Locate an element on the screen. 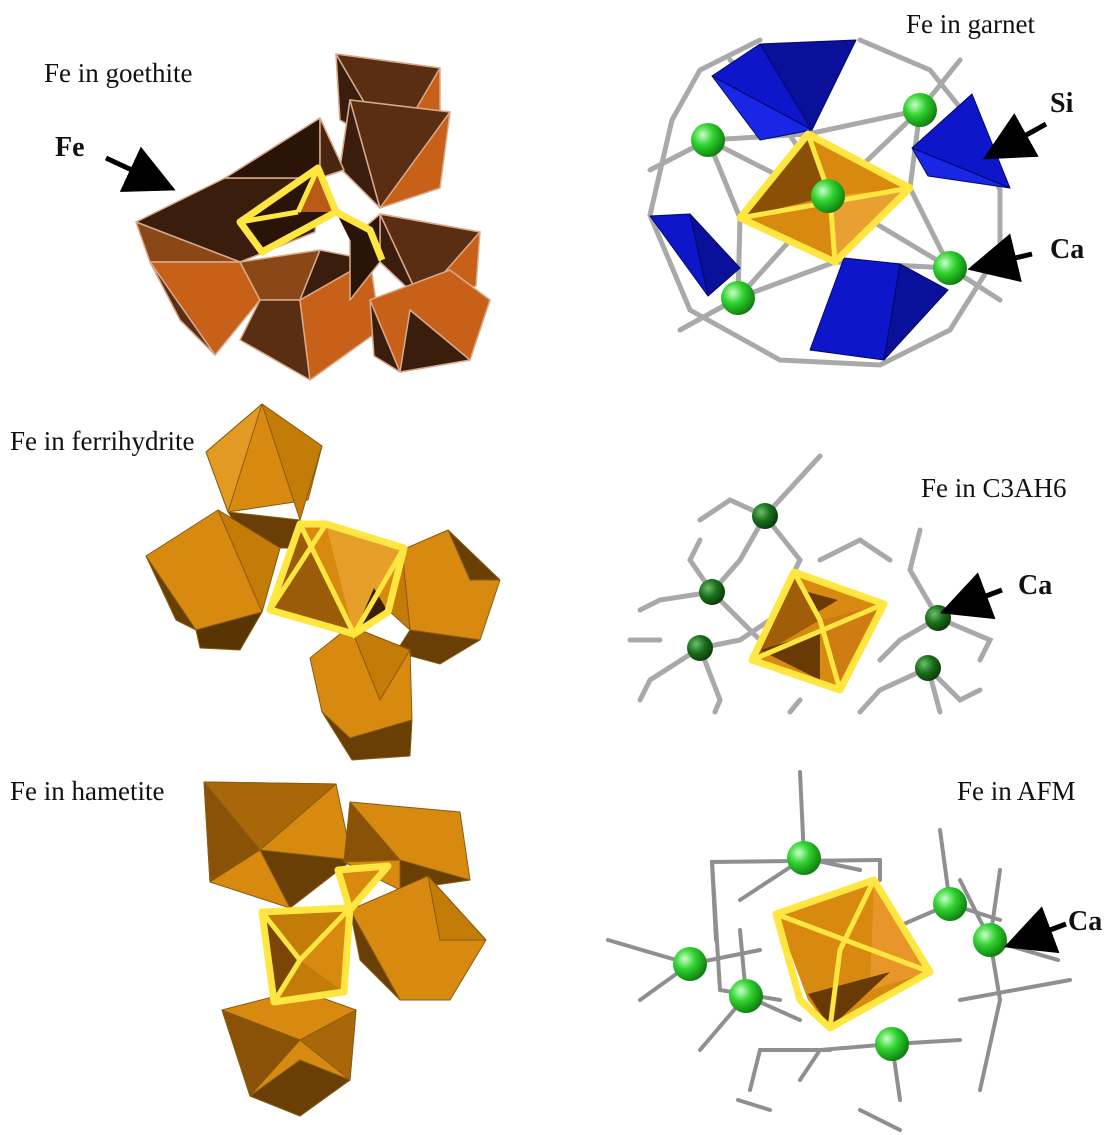 The height and width of the screenshot is (1135, 1109). afm-title: Fe in AFM is located at coordinates (1016, 791).